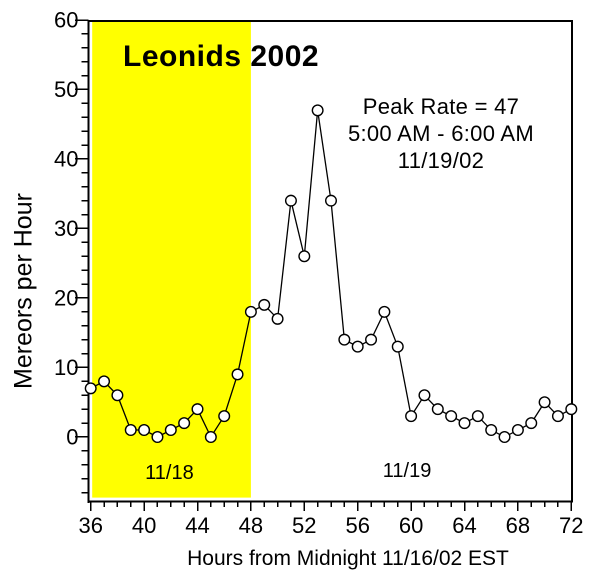 Image resolution: width=608 pixels, height=586 pixels. I want to click on x-tick-label: 40, so click(144, 525).